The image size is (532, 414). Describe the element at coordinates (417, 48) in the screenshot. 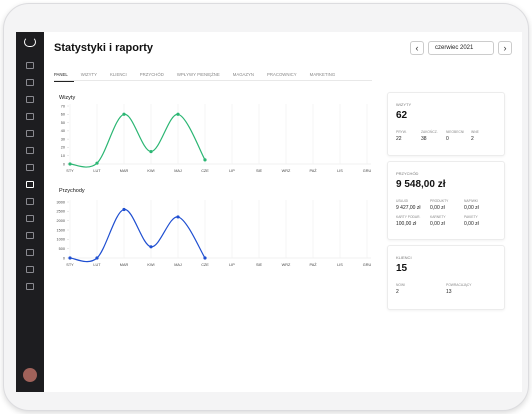

I see `prev-button: ‹` at that location.